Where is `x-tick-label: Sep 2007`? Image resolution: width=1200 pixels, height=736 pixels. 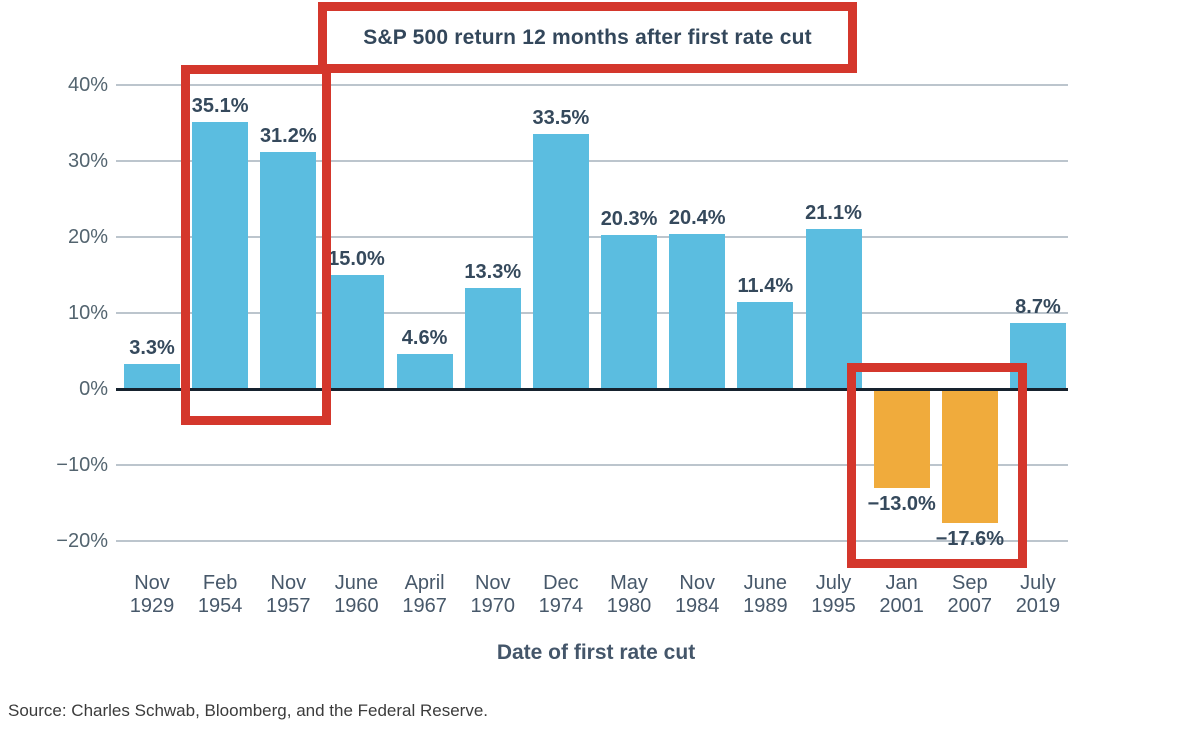 x-tick-label: Sep 2007 is located at coordinates (970, 594).